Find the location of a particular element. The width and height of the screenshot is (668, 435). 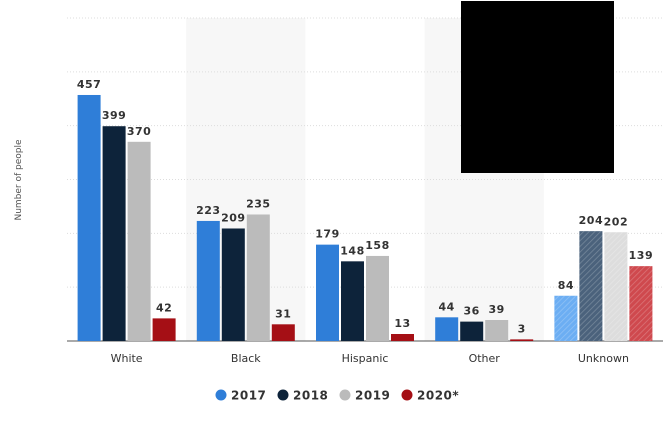

bar-white-2017 is located at coordinates (89, 218).